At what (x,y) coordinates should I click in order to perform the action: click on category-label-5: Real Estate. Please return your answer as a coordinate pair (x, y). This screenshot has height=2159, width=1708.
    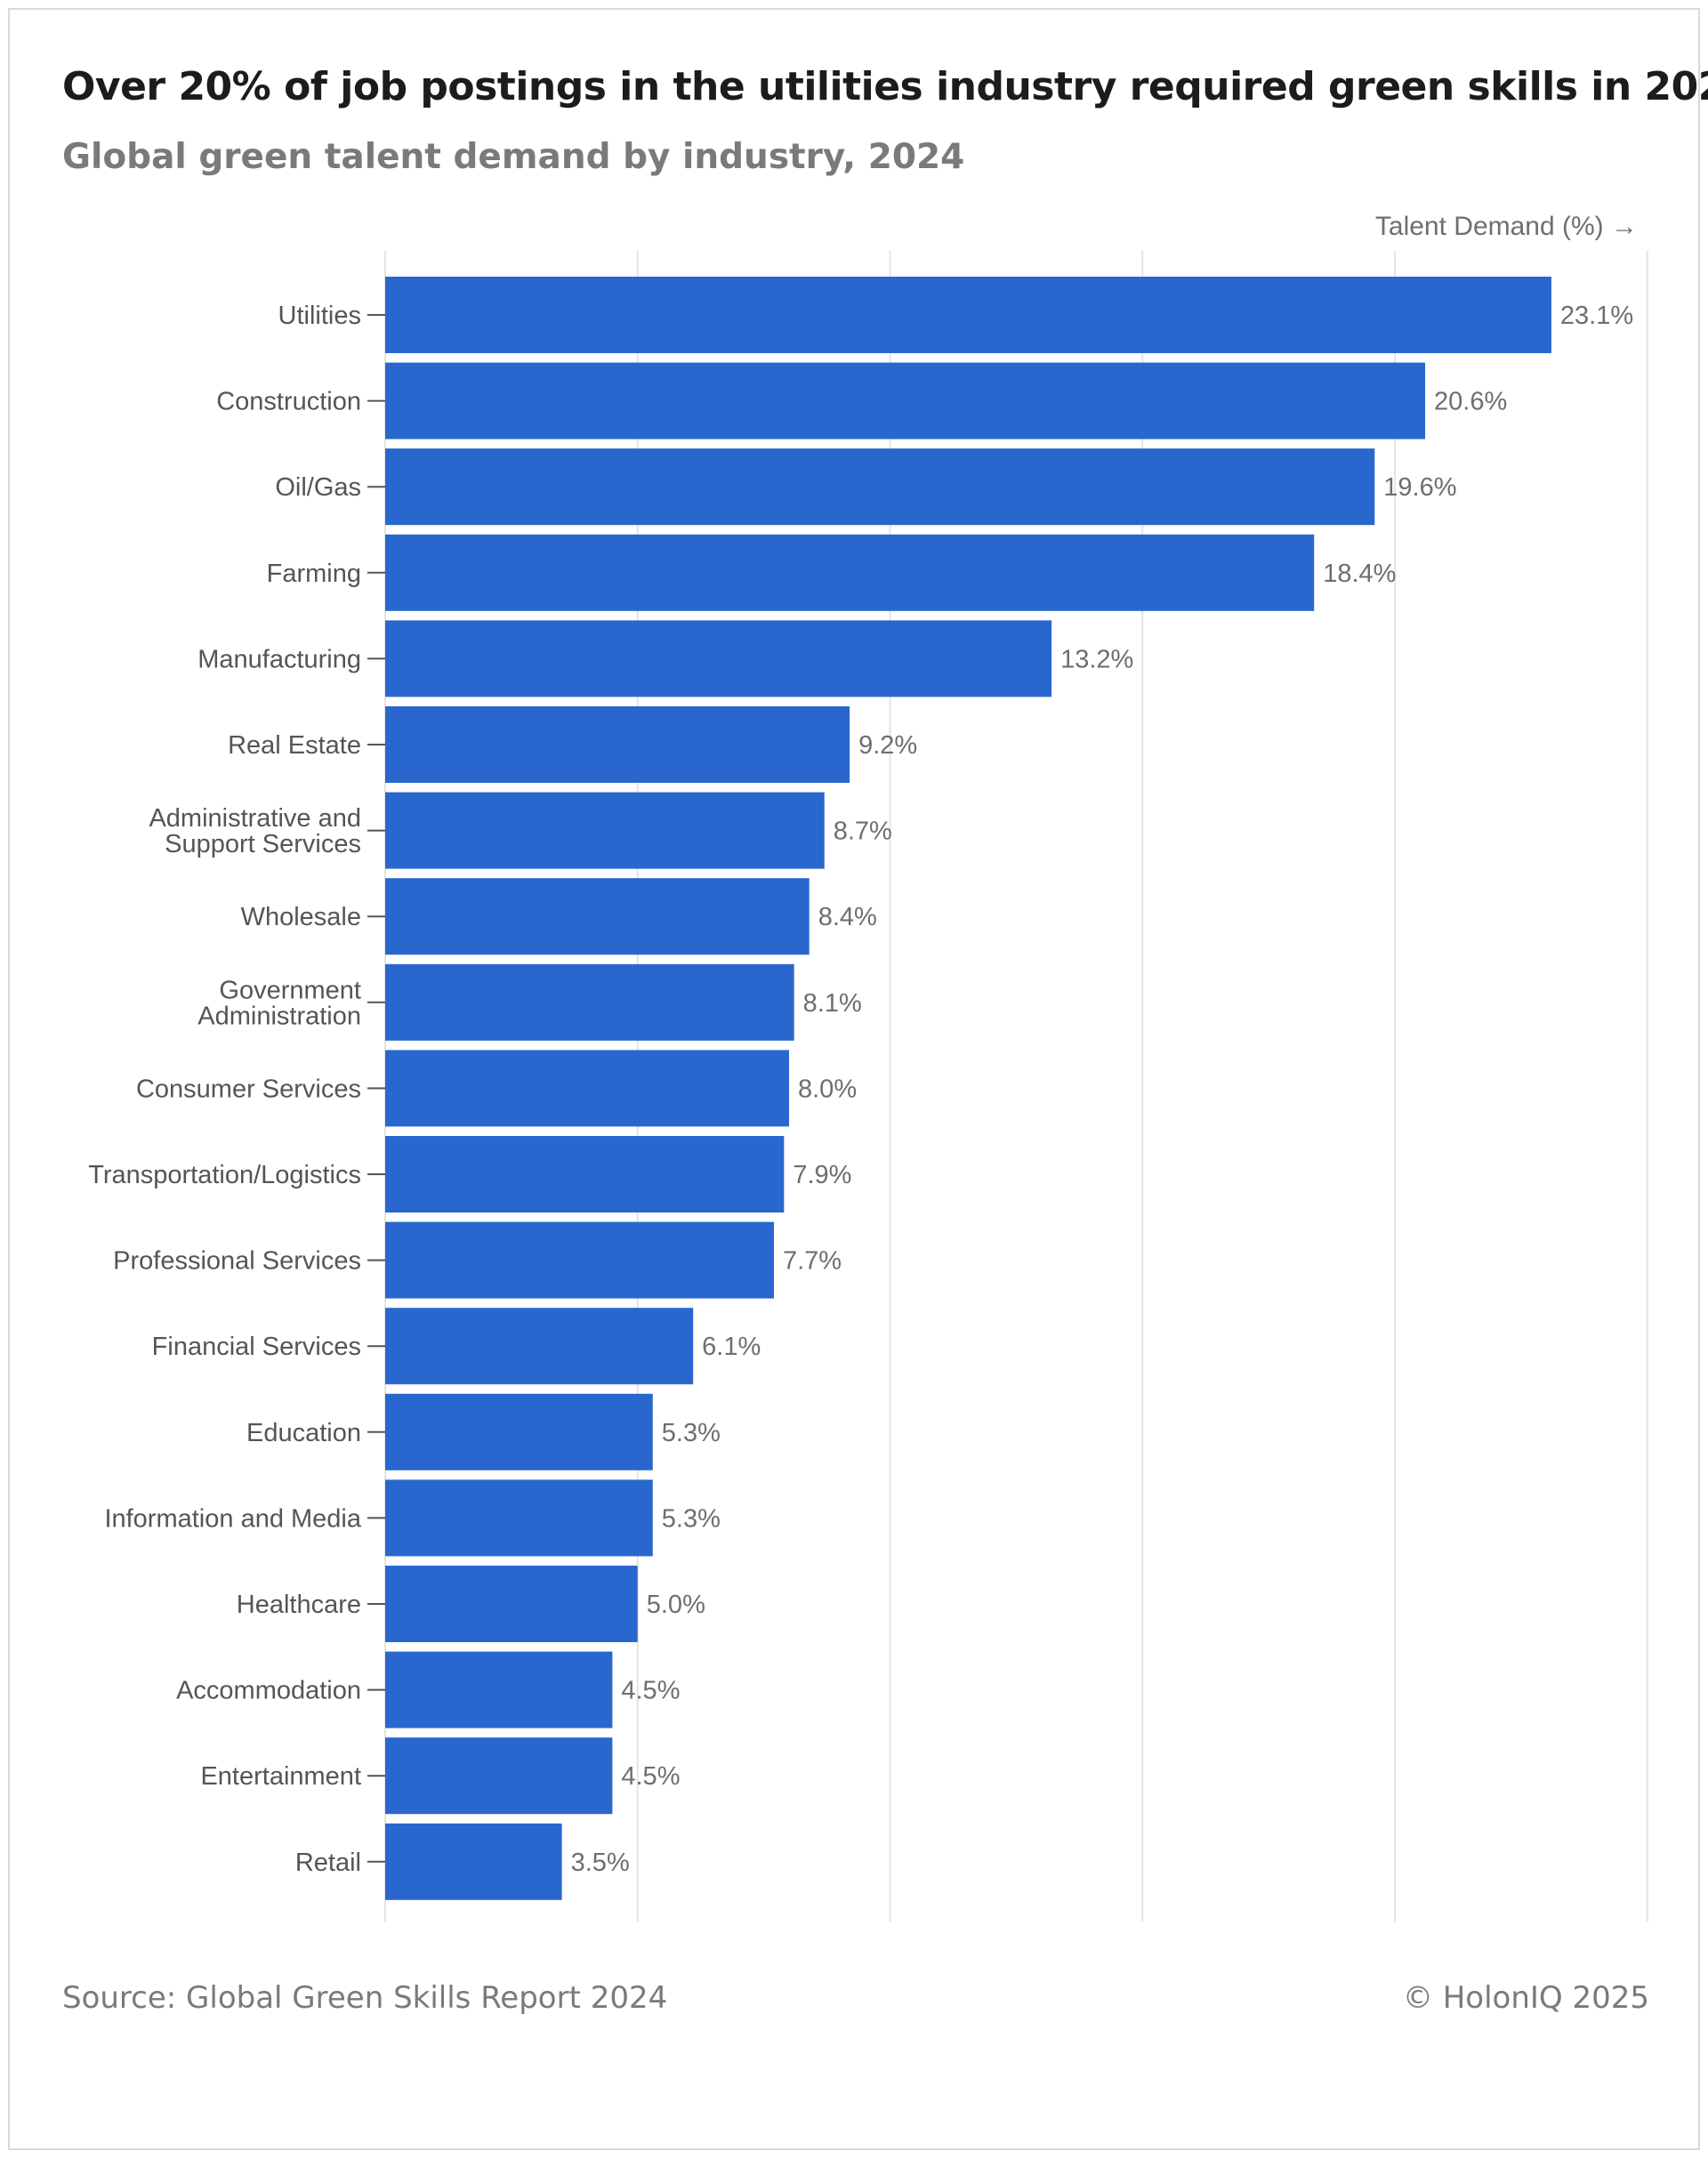
    Looking at the image, I should click on (294, 745).